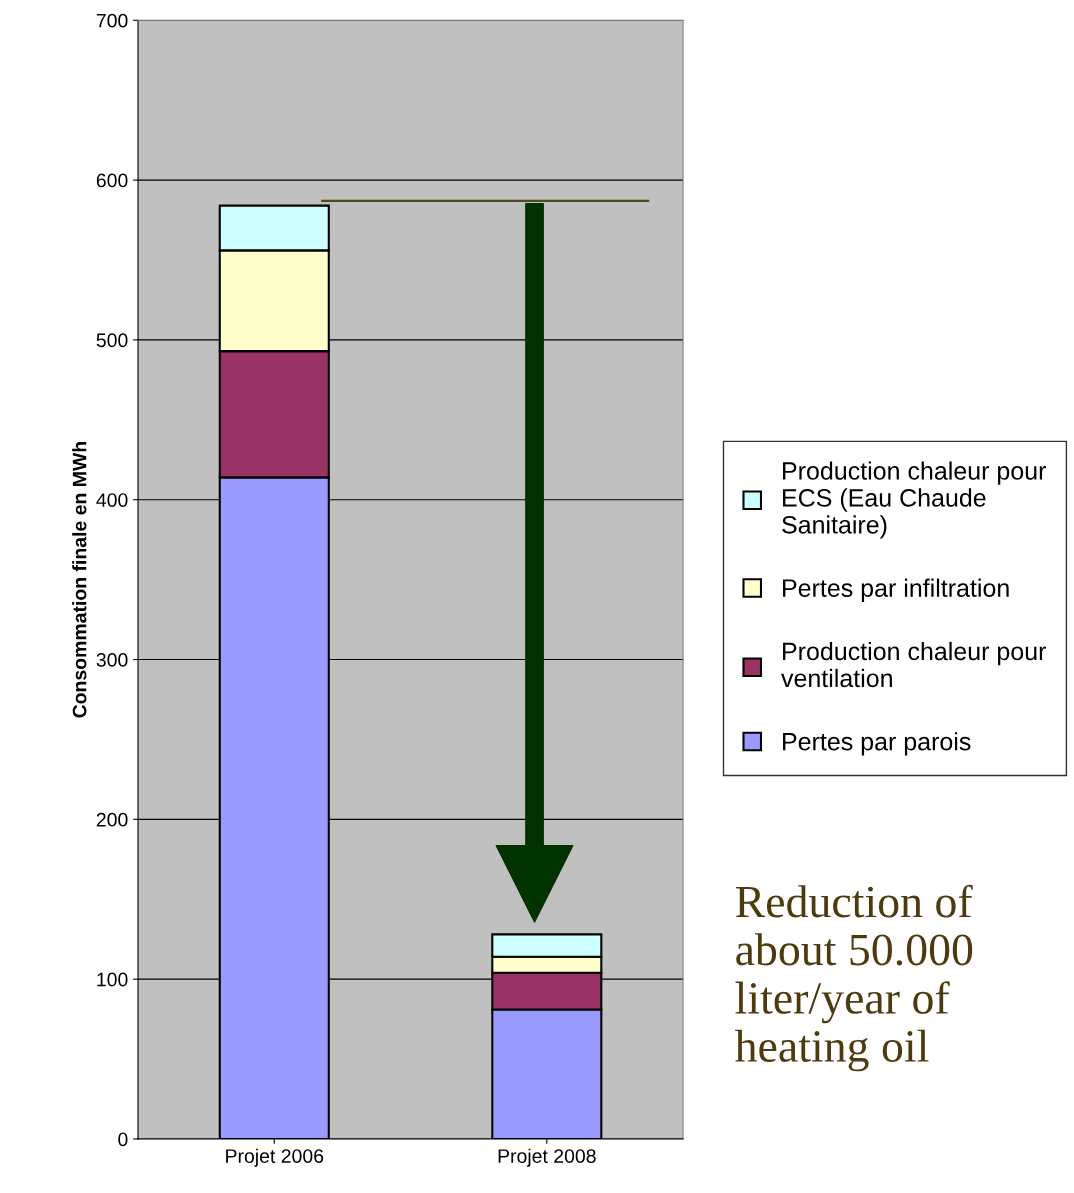 The image size is (1074, 1193). I want to click on text: Reduction of about 50.000 liter/year of heating oil, so click(854, 978).